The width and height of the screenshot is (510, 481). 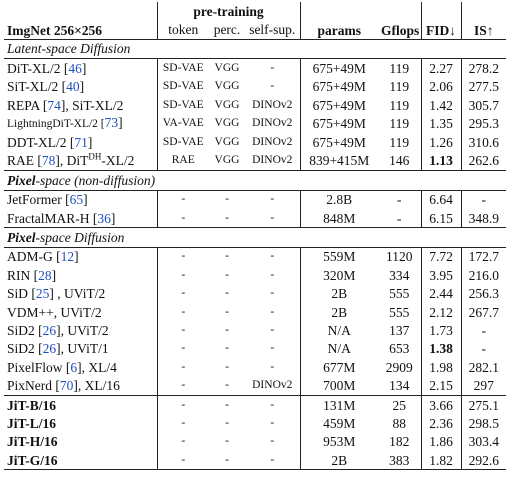 I want to click on method-cell: RIN [28], so click(x=80, y=275).